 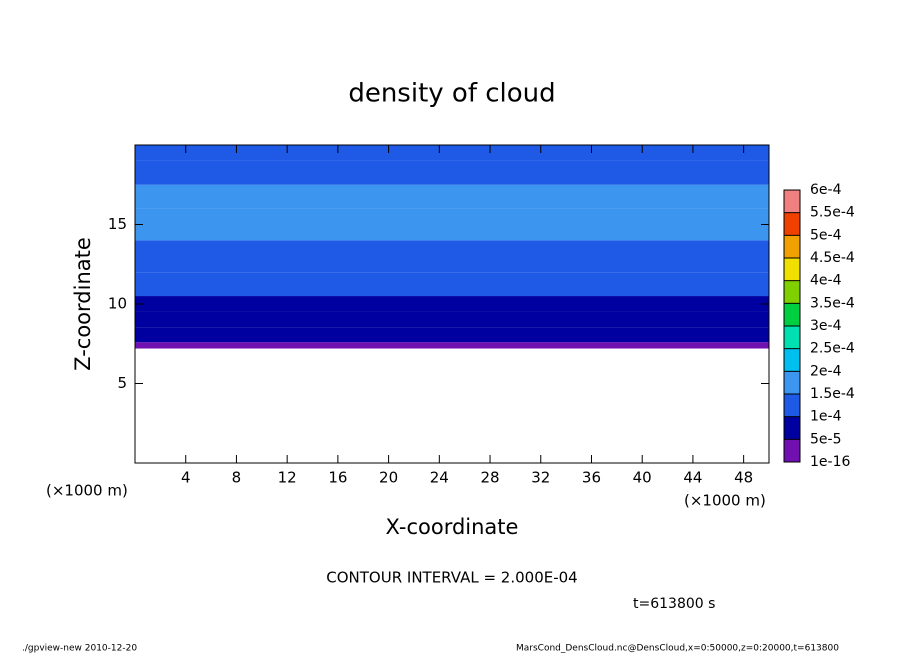 What do you see at coordinates (452, 527) in the screenshot?
I see `x-axis-label: X-coordinate` at bounding box center [452, 527].